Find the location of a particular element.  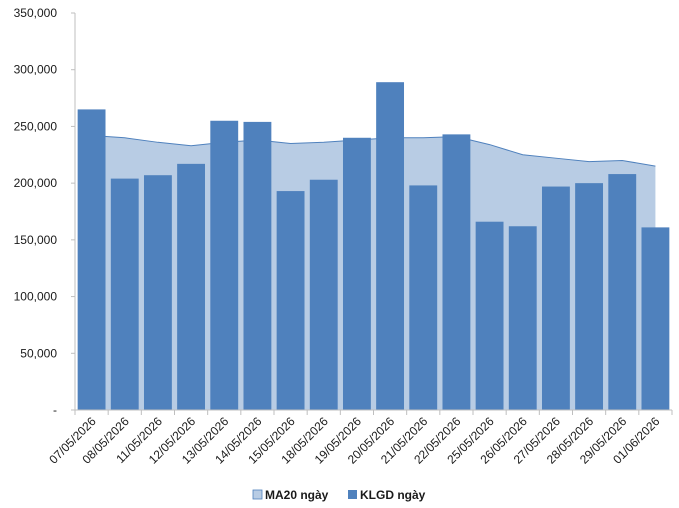

legend-swatch-klgd is located at coordinates (352, 494).